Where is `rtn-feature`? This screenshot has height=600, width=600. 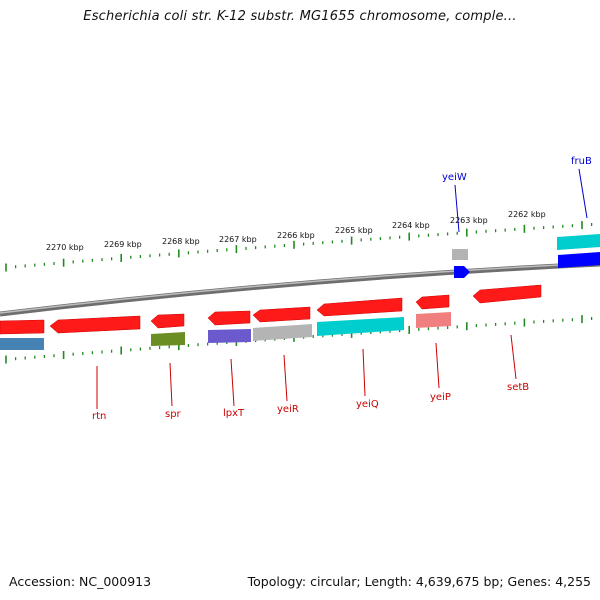
rtn-feature is located at coordinates (95, 324).